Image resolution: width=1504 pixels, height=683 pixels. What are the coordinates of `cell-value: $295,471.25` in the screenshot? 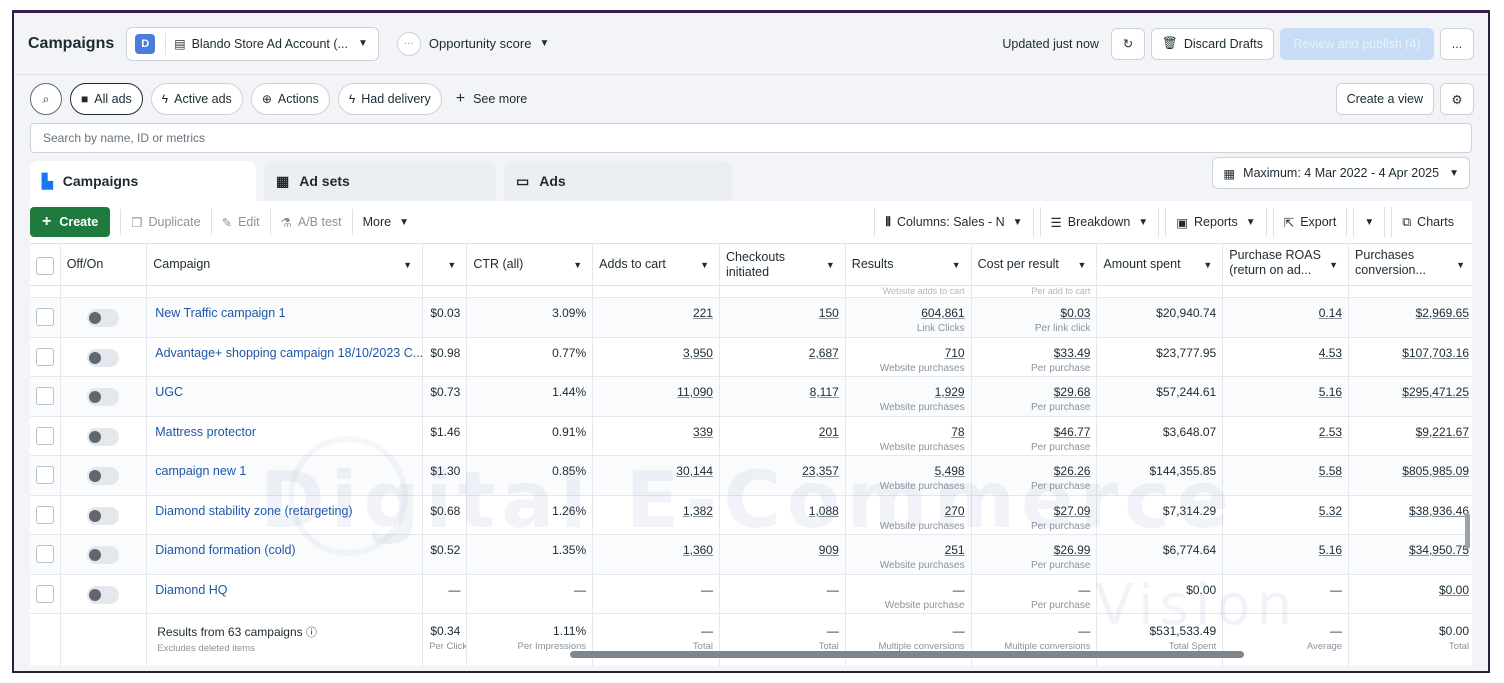 It's located at (1435, 392).